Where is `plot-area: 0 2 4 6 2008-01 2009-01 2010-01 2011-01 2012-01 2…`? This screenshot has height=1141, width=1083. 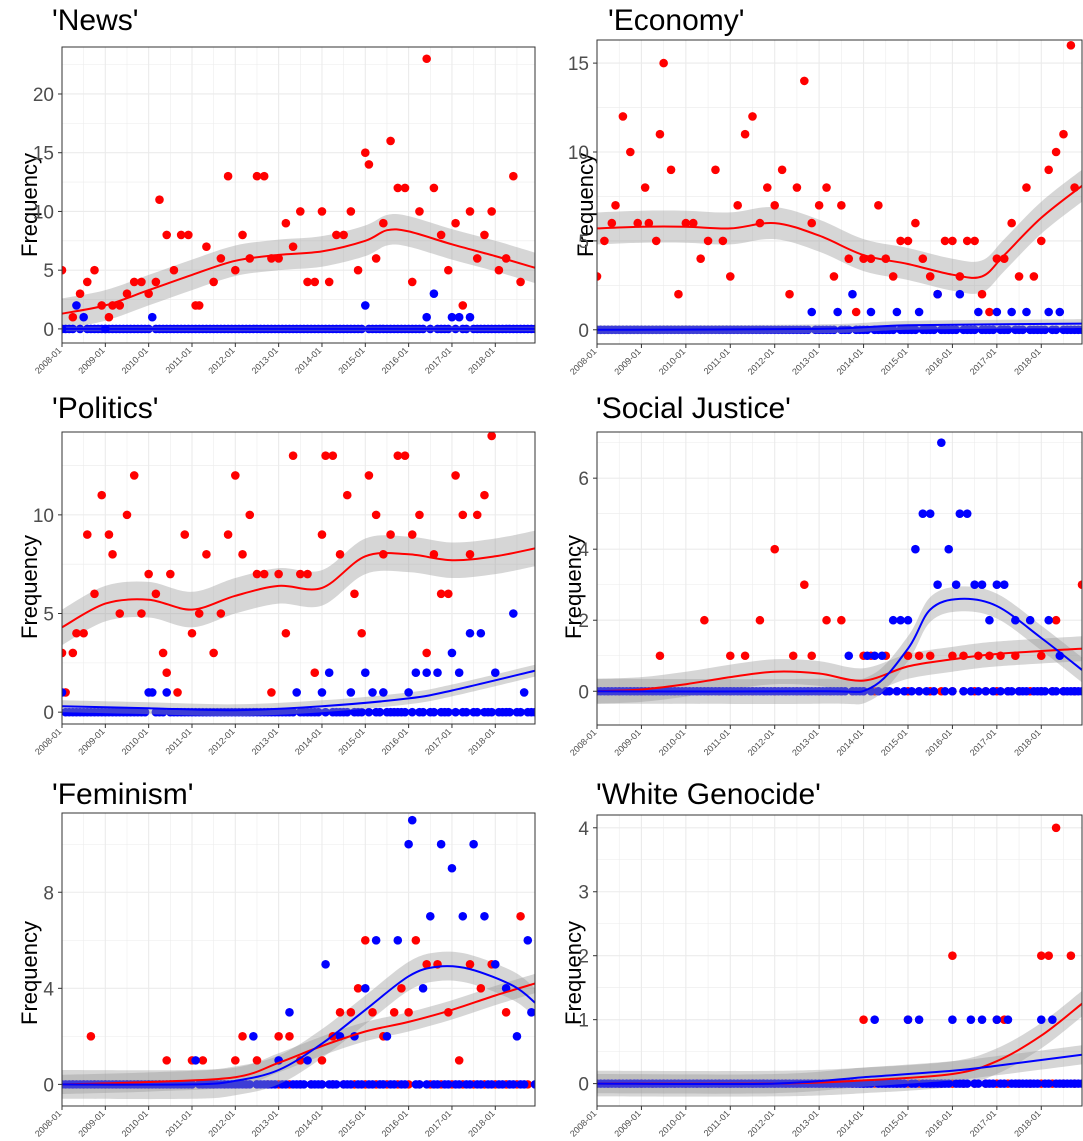
plot-area: 0 2 4 6 2008-01 2009-01 2010-01 2011-01 2012-01 2… is located at coordinates (825, 594).